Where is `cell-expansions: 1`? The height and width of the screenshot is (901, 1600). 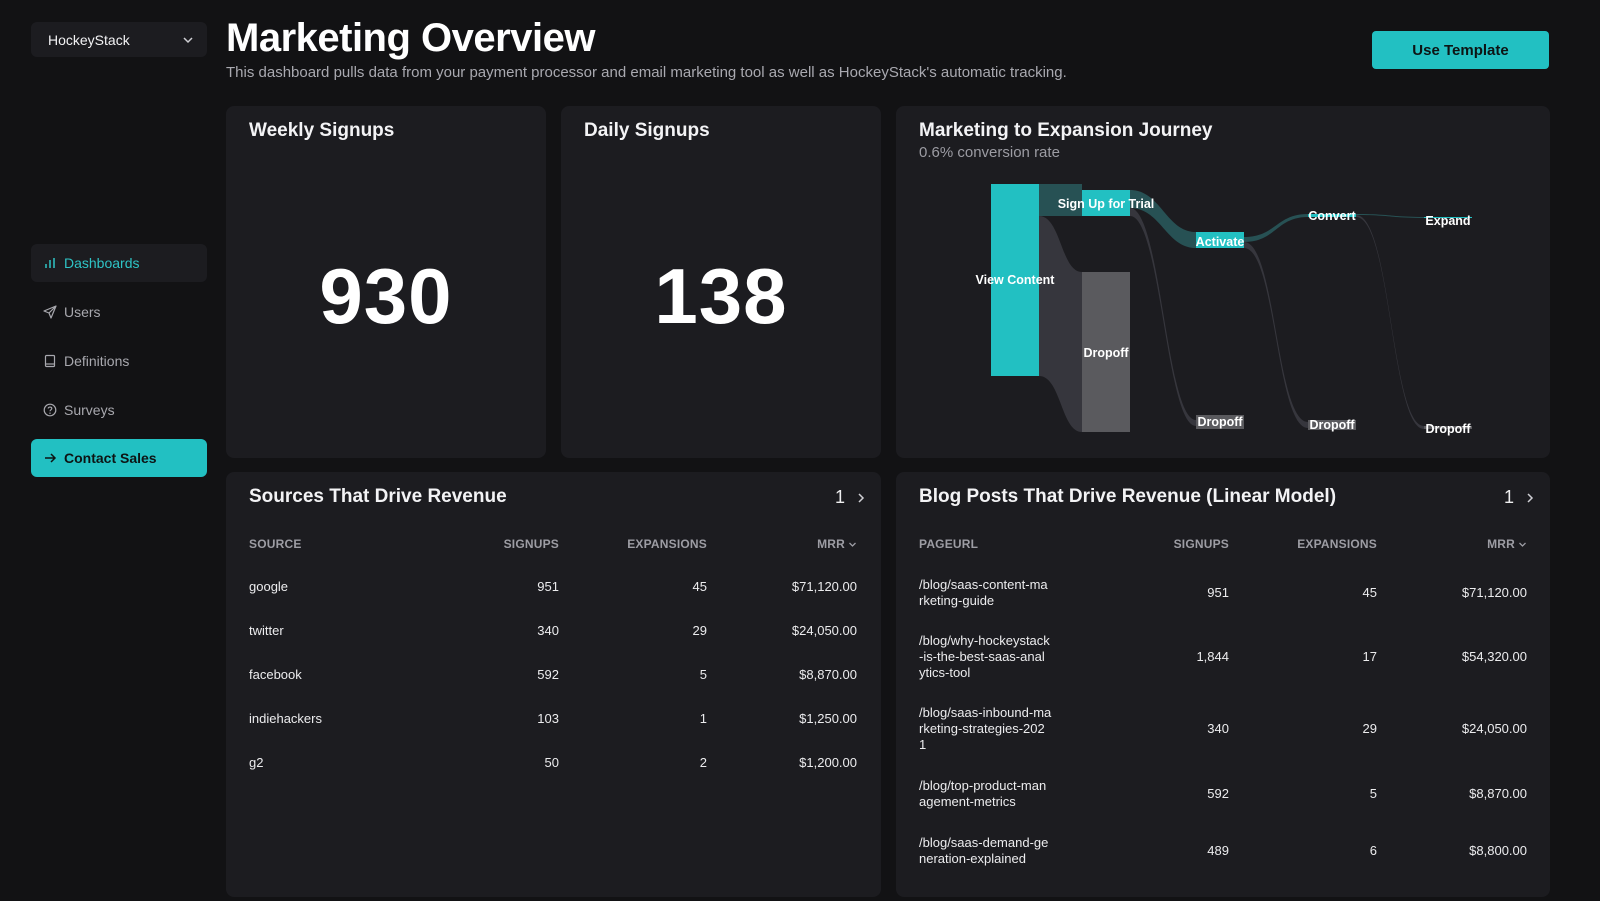 cell-expansions: 1 is located at coordinates (703, 718).